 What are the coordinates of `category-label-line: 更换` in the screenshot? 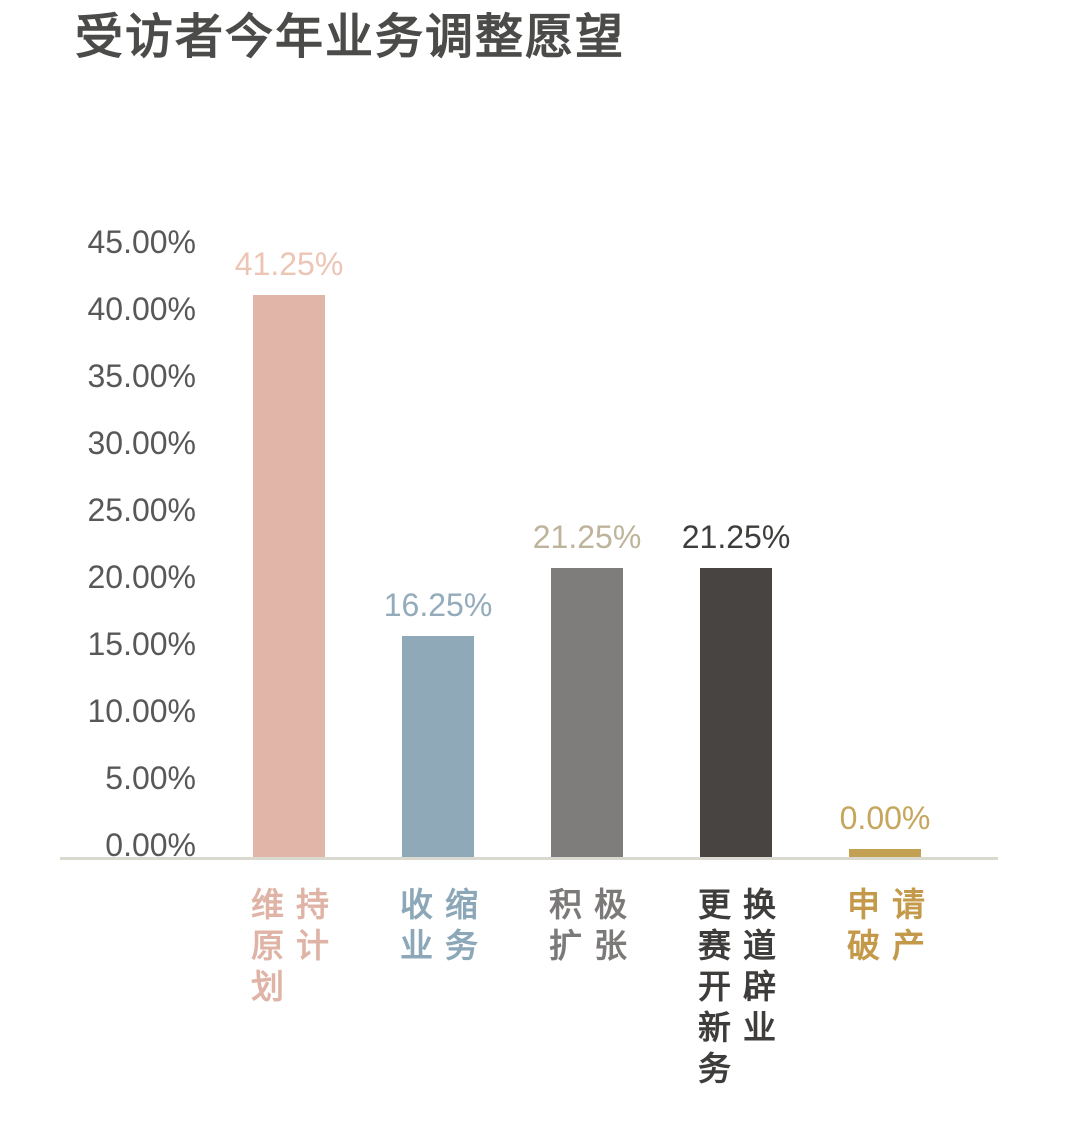 It's located at (743, 904).